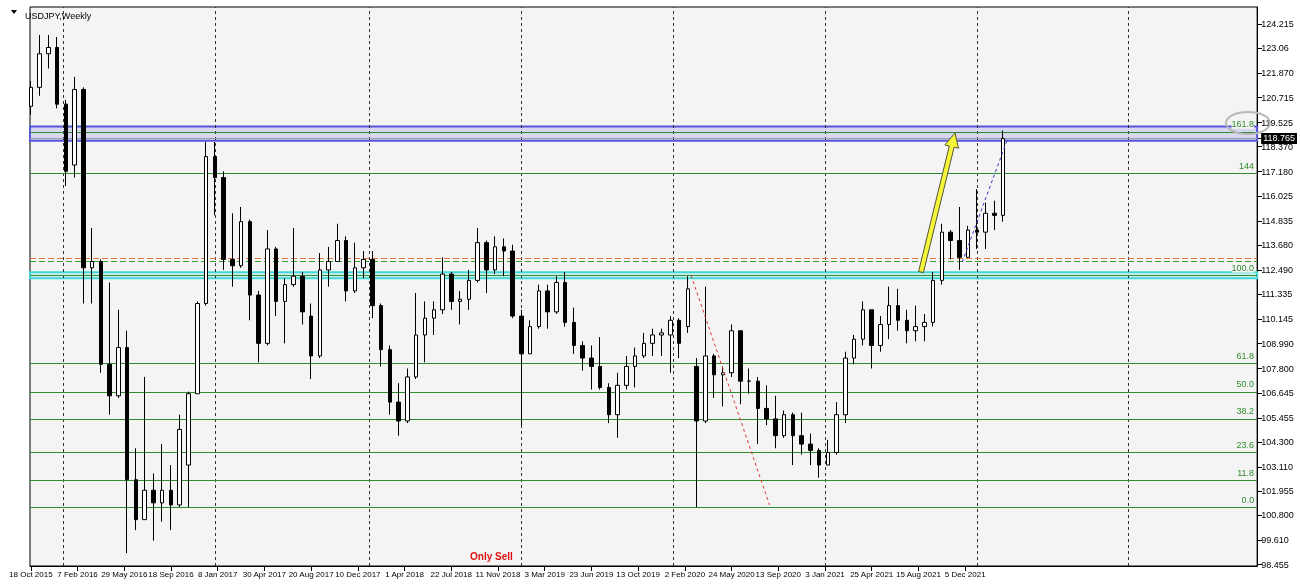 The image size is (1300, 584). What do you see at coordinates (1248, 499) in the screenshot?
I see `annotation: 0.0` at bounding box center [1248, 499].